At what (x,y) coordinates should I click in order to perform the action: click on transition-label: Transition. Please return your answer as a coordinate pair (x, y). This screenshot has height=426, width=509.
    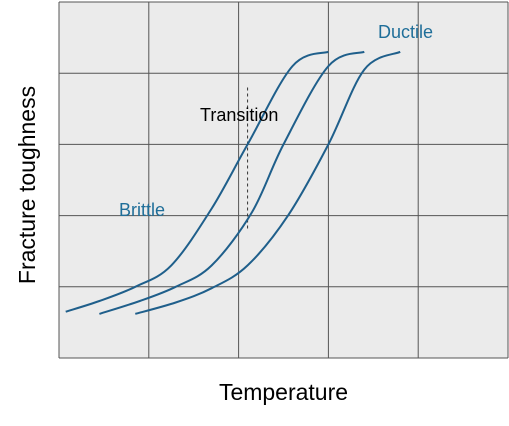
    Looking at the image, I should click on (239, 115).